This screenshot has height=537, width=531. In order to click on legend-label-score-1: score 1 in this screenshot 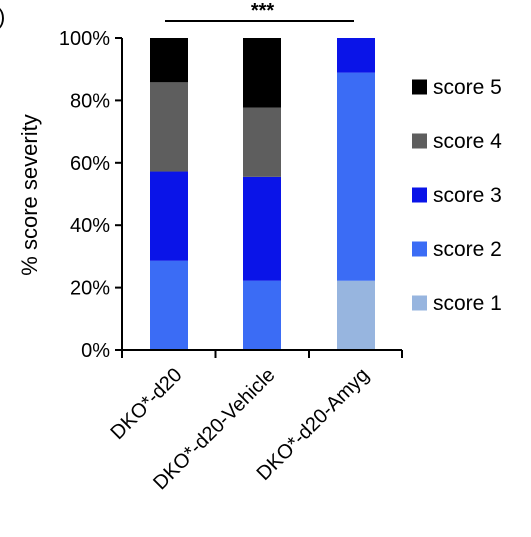, I will do `click(467, 303)`.